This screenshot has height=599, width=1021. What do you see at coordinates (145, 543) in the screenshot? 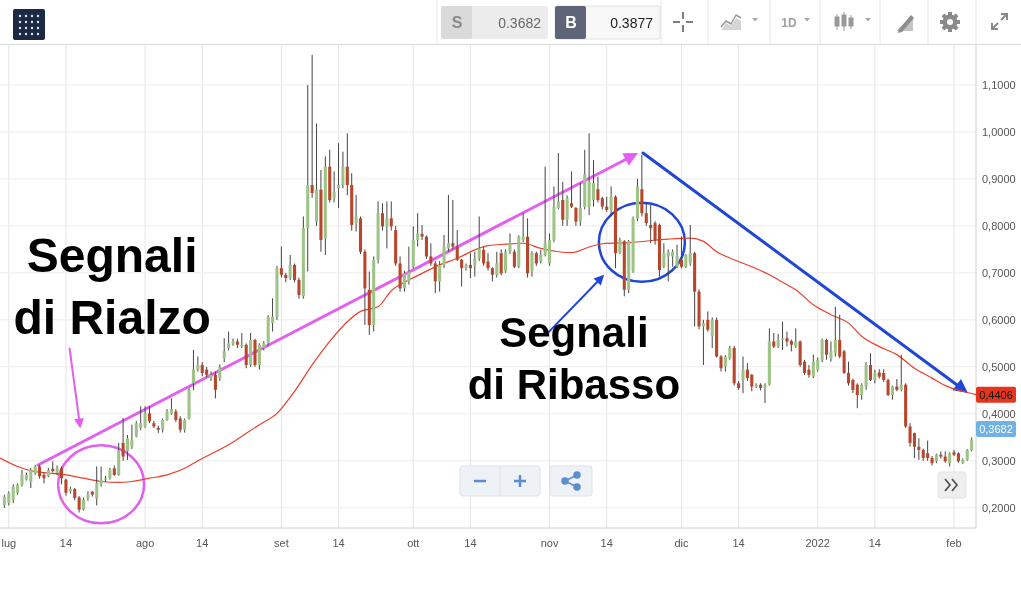
I see `x-tick-label: ago` at bounding box center [145, 543].